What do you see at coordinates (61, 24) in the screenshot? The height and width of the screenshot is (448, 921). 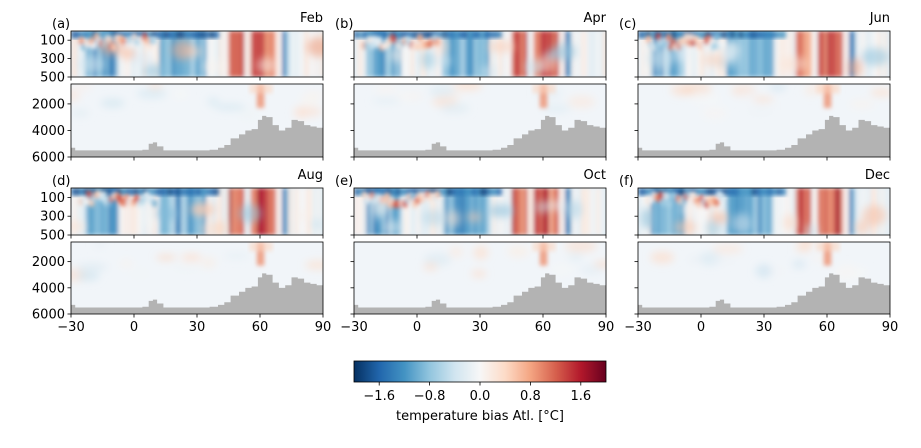 I see `panel-label: (a)` at bounding box center [61, 24].